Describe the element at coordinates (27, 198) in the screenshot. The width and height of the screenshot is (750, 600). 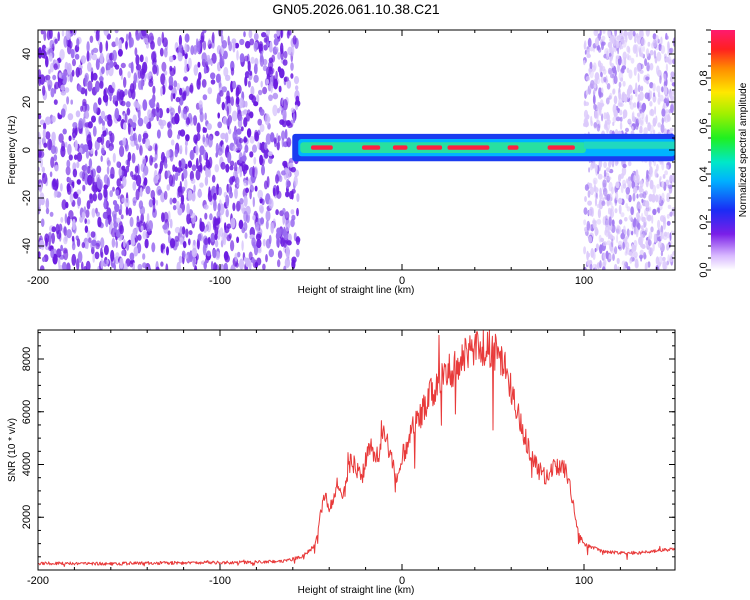
I see `spectrogram-ytick-label: -20` at that location.